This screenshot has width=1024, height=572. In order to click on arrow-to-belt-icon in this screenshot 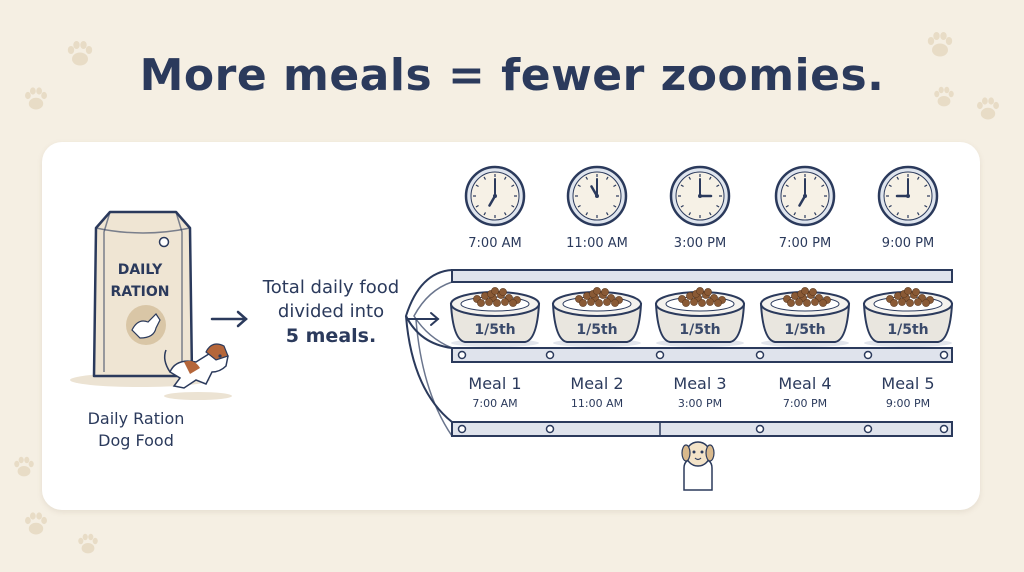, I will do `click(423, 319)`.